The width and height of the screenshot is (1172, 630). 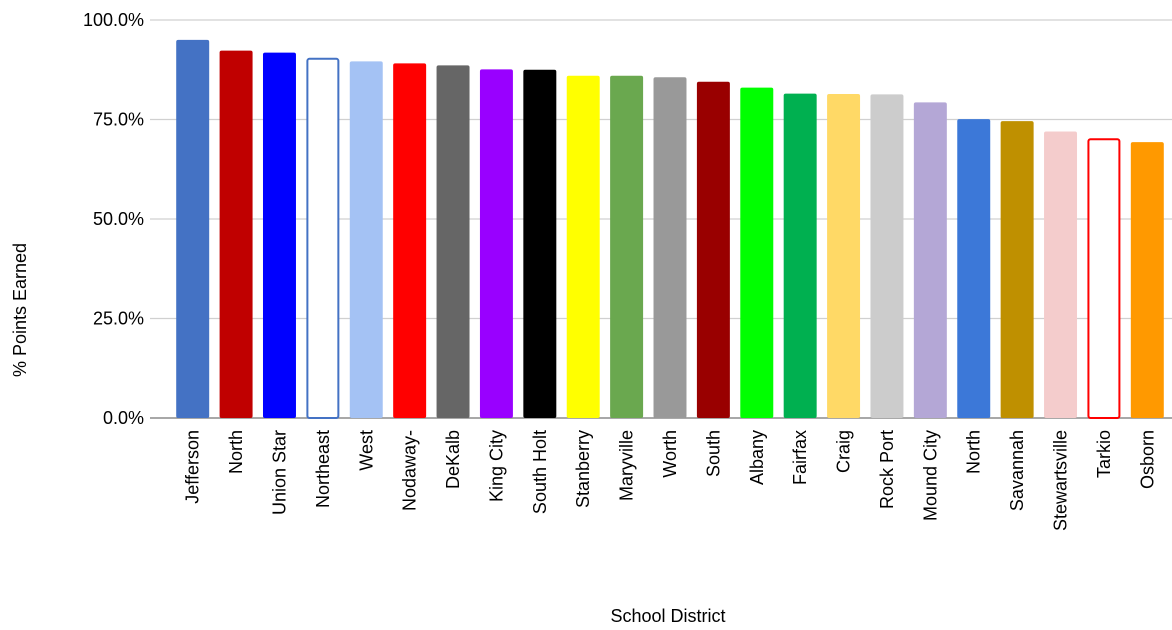 What do you see at coordinates (627, 465) in the screenshot?
I see `x-tick-label: Maryville` at bounding box center [627, 465].